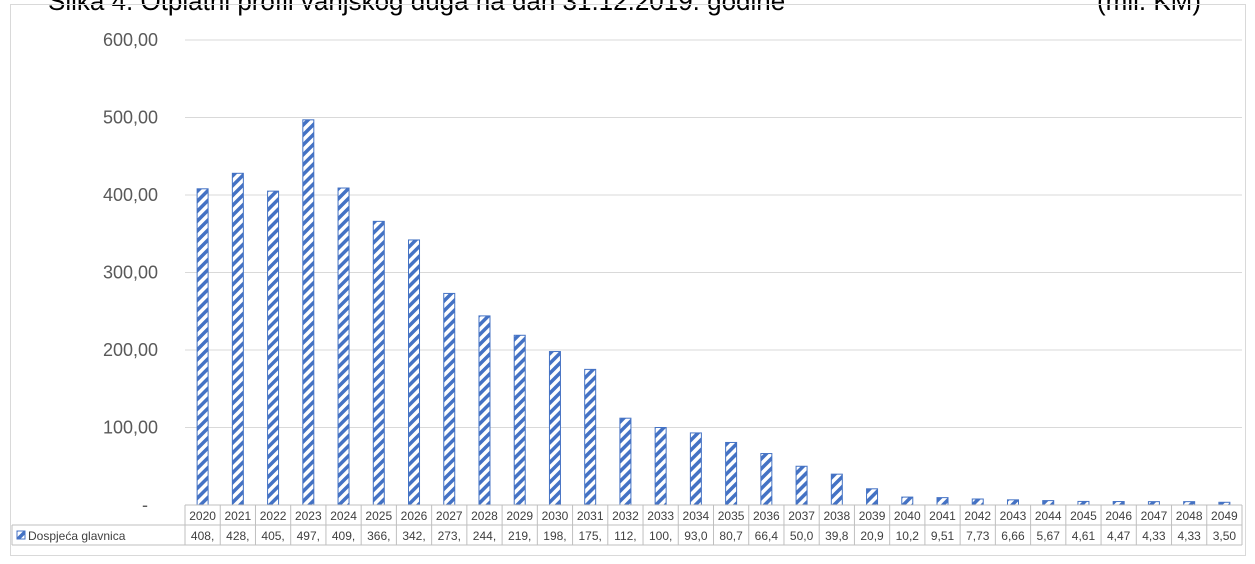 This screenshot has width=1255, height=564. What do you see at coordinates (1048, 503) in the screenshot?
I see `bar-2044` at bounding box center [1048, 503].